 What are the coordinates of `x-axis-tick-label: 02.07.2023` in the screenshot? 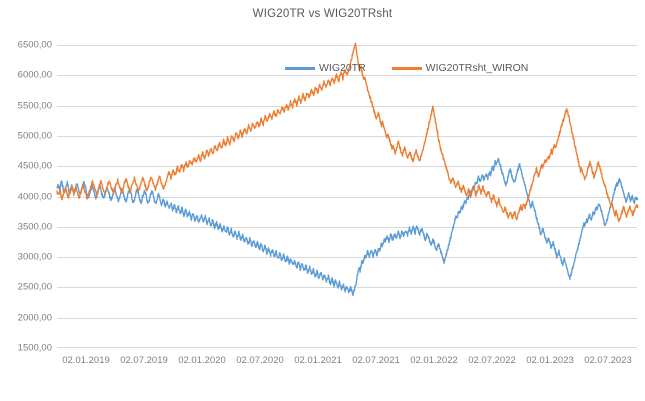 It's located at (608, 360).